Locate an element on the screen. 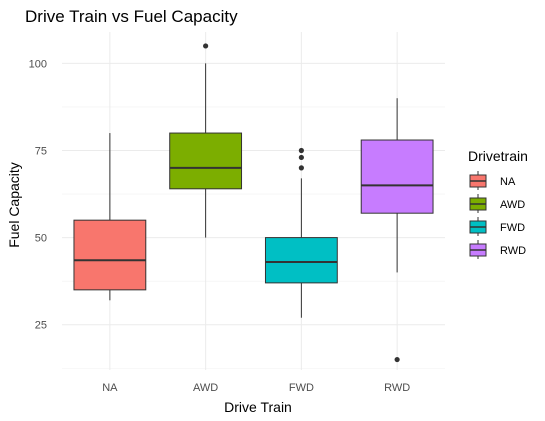 The image size is (545, 421). legend-key-fwd is located at coordinates (478, 226).